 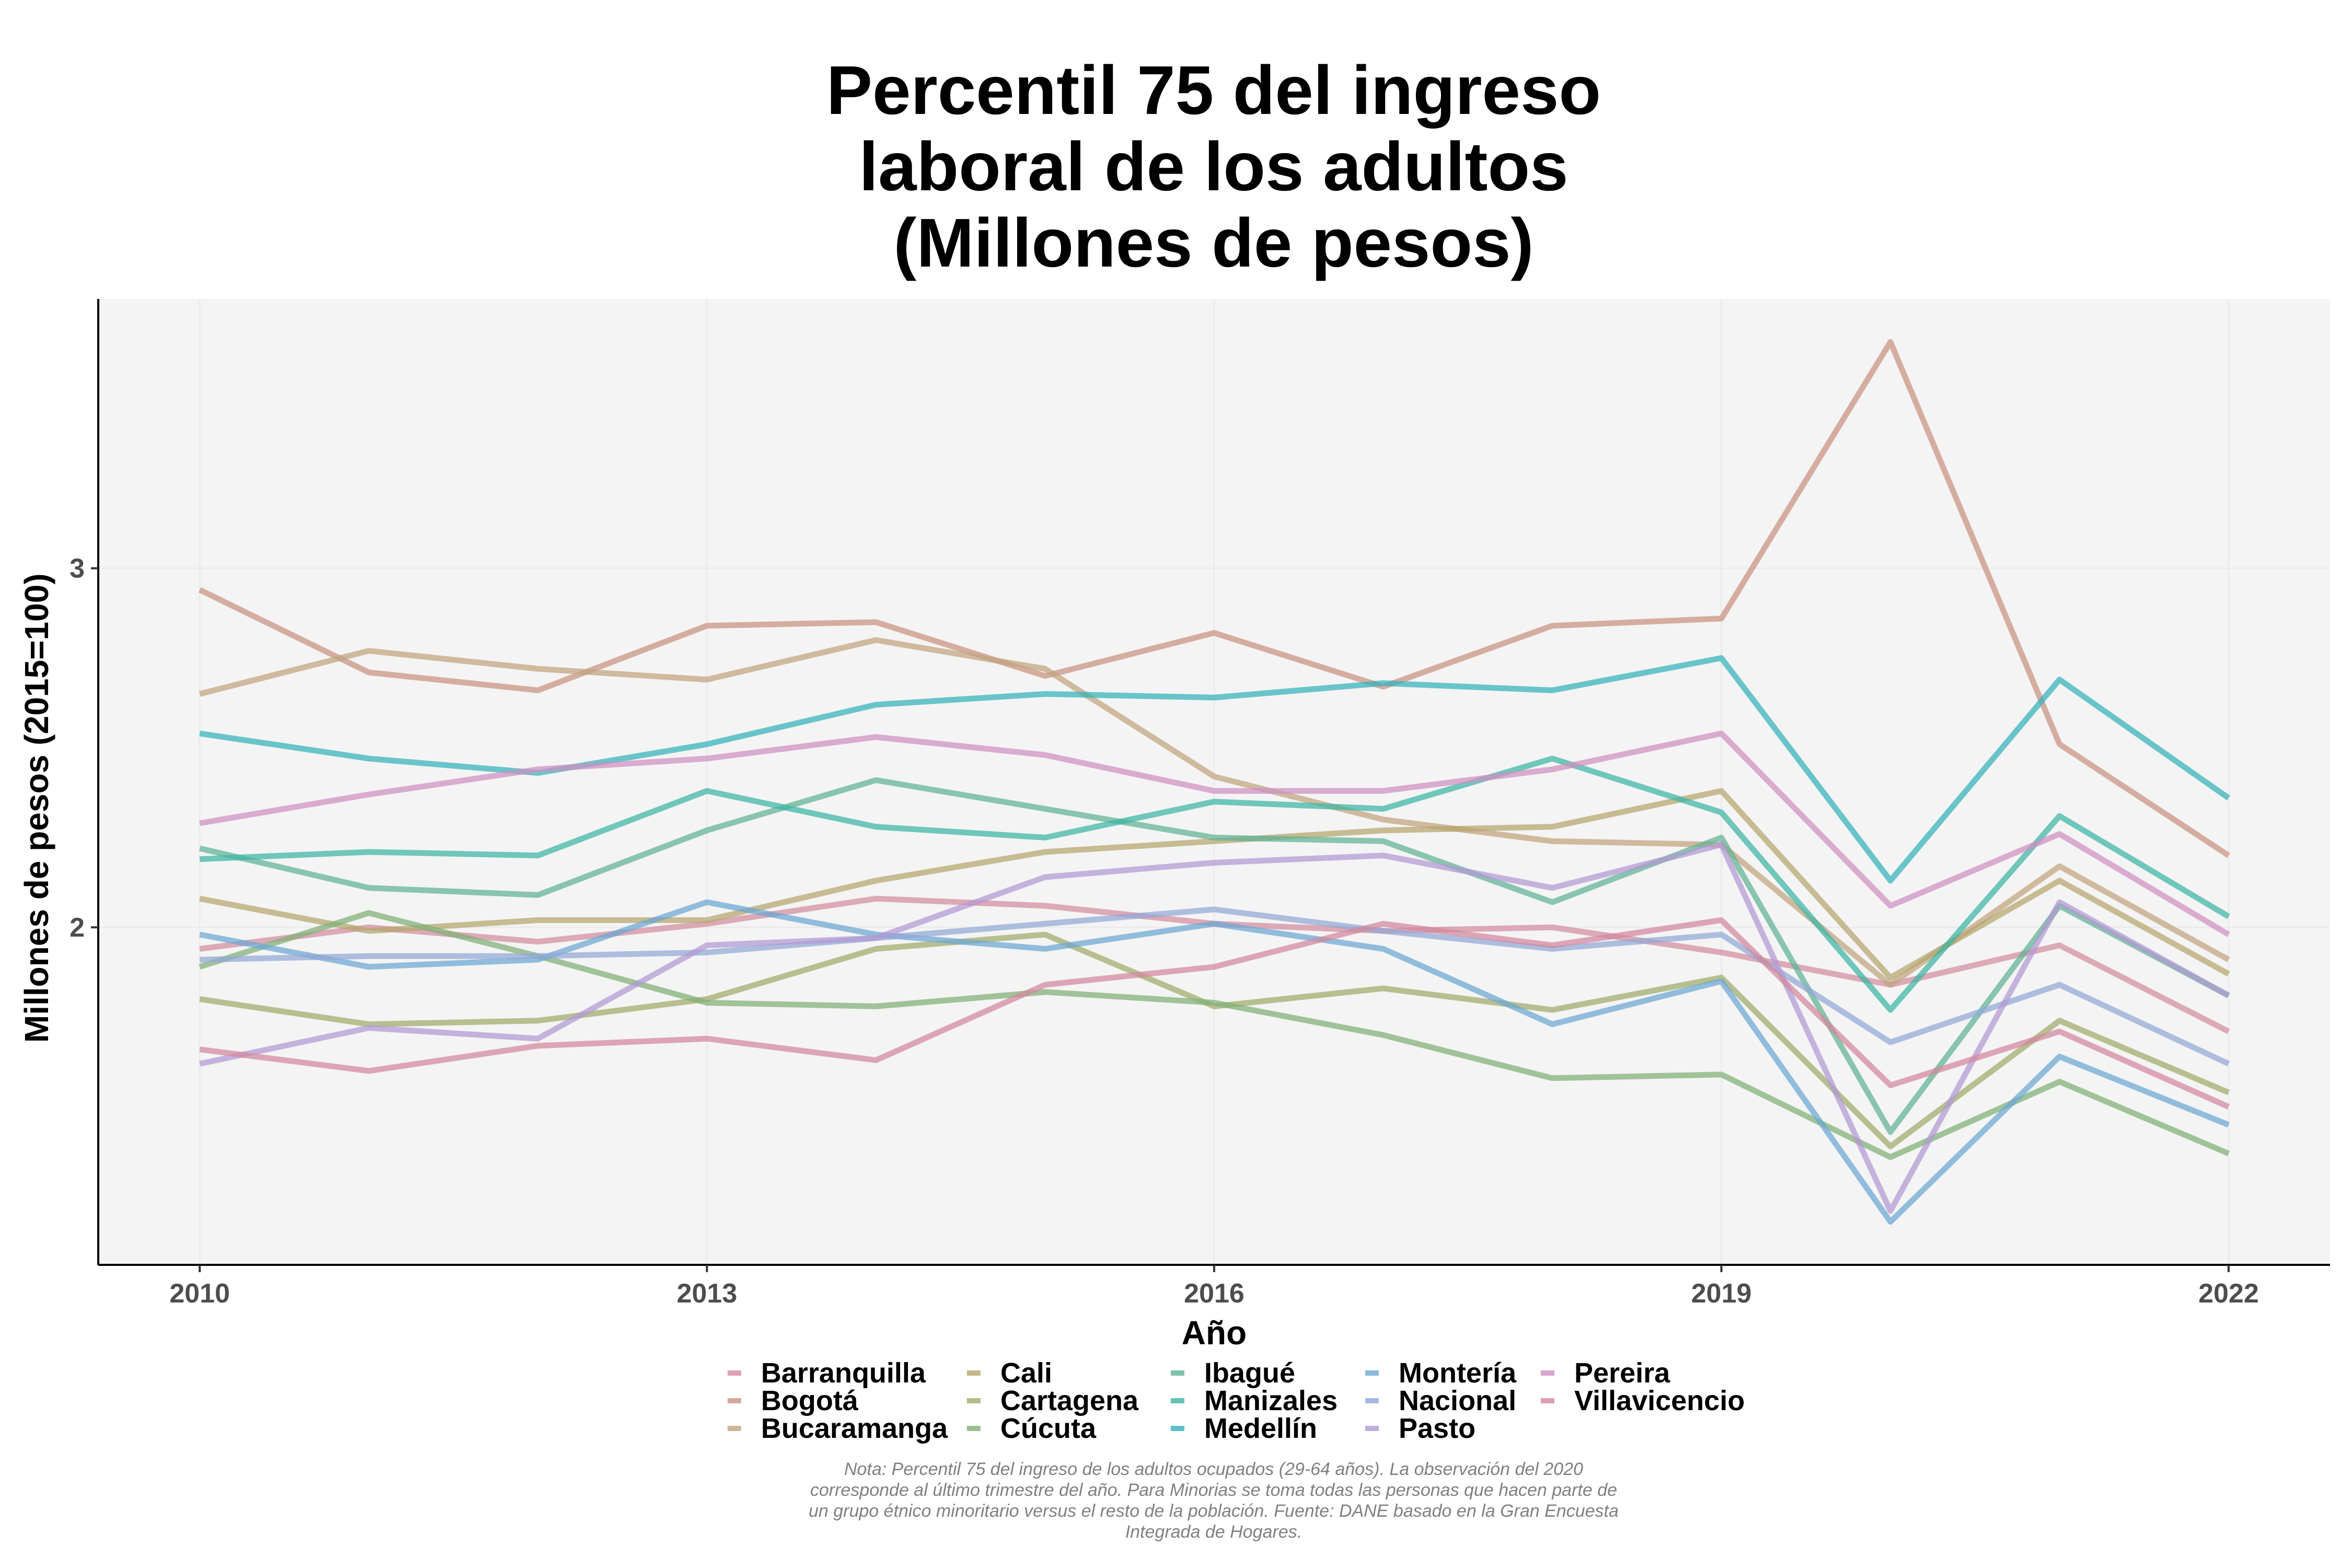 I want to click on x-tick-label: 2013, so click(x=707, y=1293).